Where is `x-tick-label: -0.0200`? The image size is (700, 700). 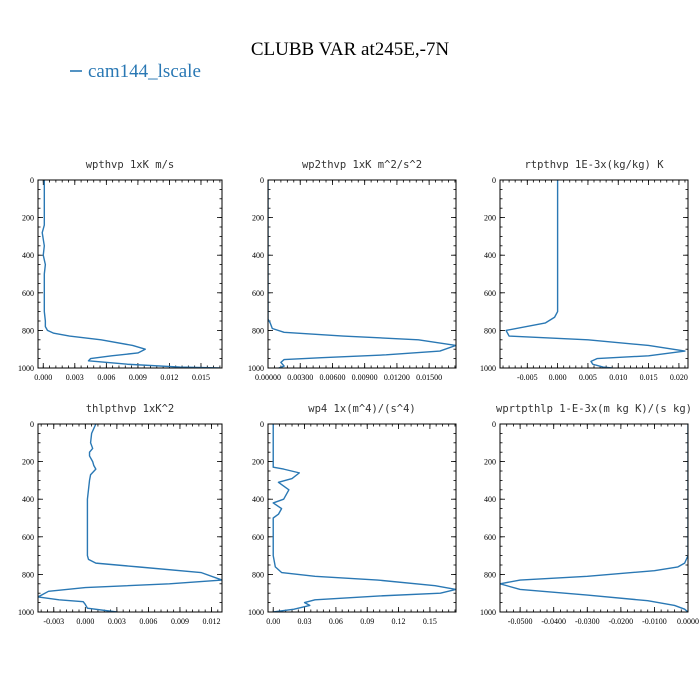
x-tick-label: -0.0200 is located at coordinates (621, 621).